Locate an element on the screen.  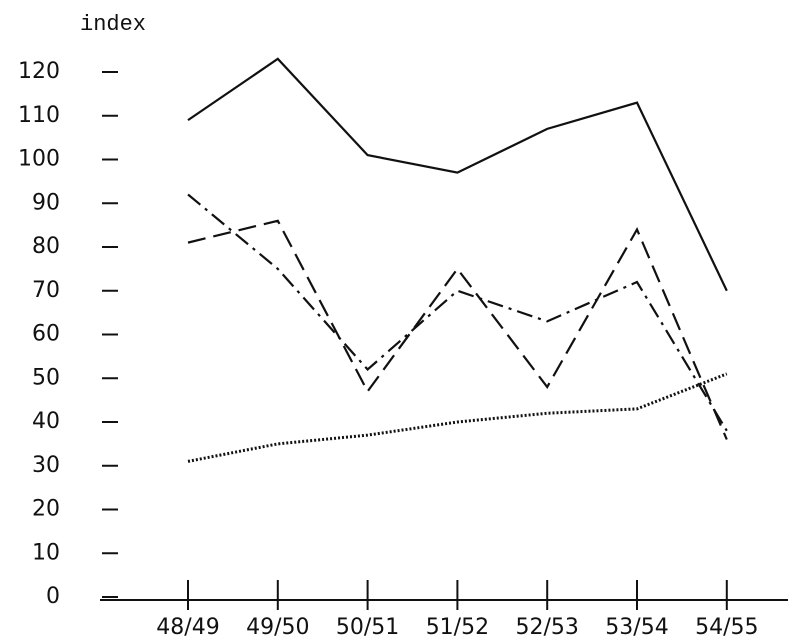
x-tick-label: 48/49 is located at coordinates (187, 627).